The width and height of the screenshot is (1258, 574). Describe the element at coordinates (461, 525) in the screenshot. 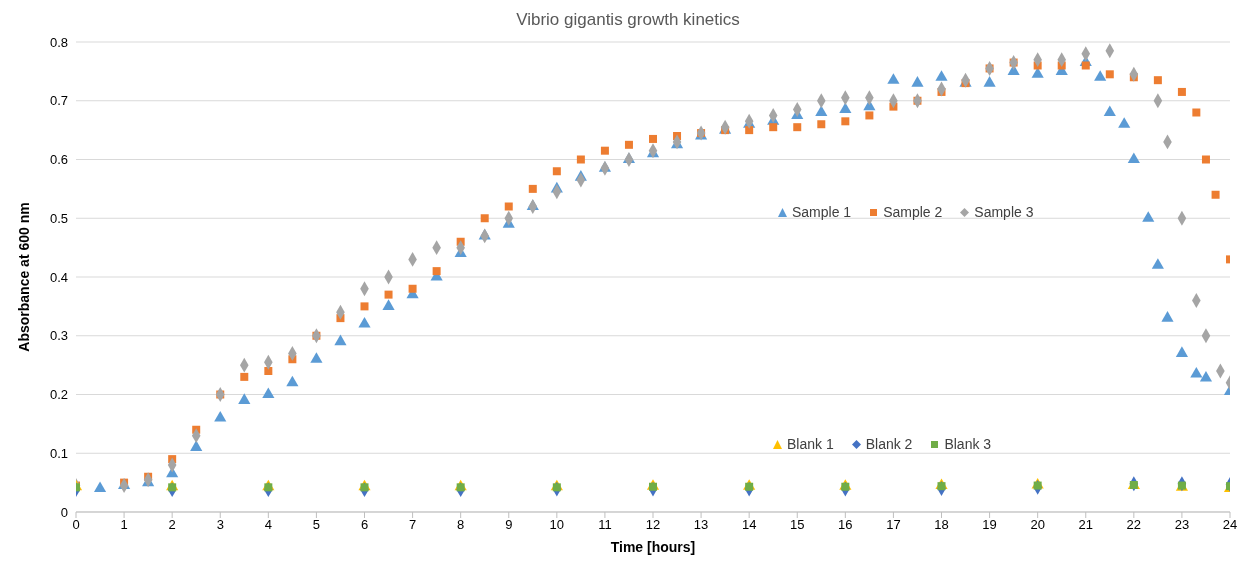

I see `x-tick-label: 8` at that location.